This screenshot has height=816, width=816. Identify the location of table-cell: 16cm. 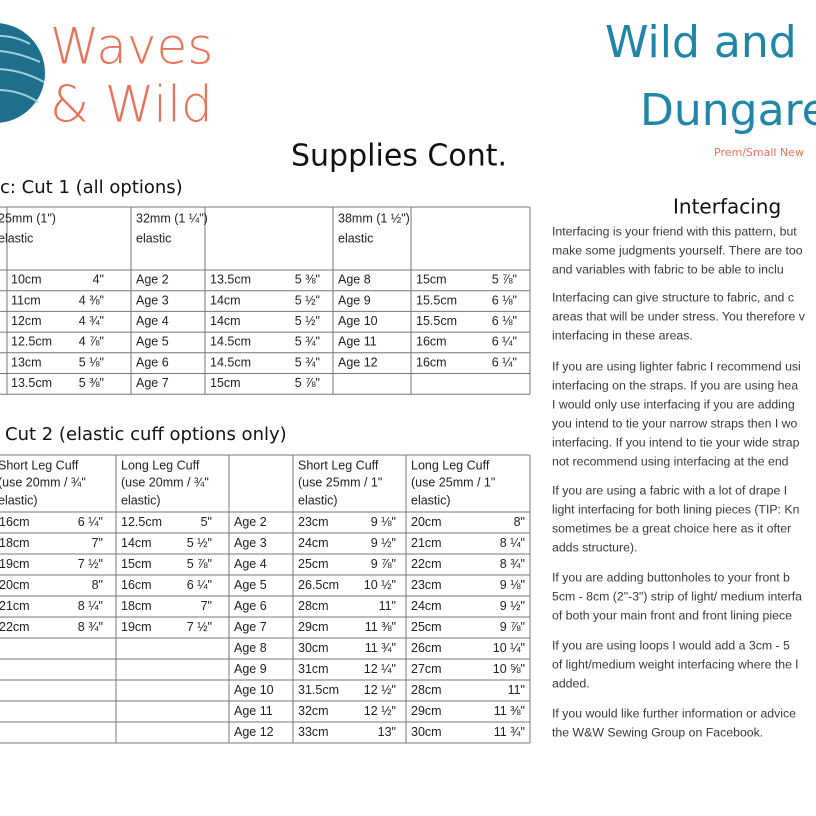
(431, 342).